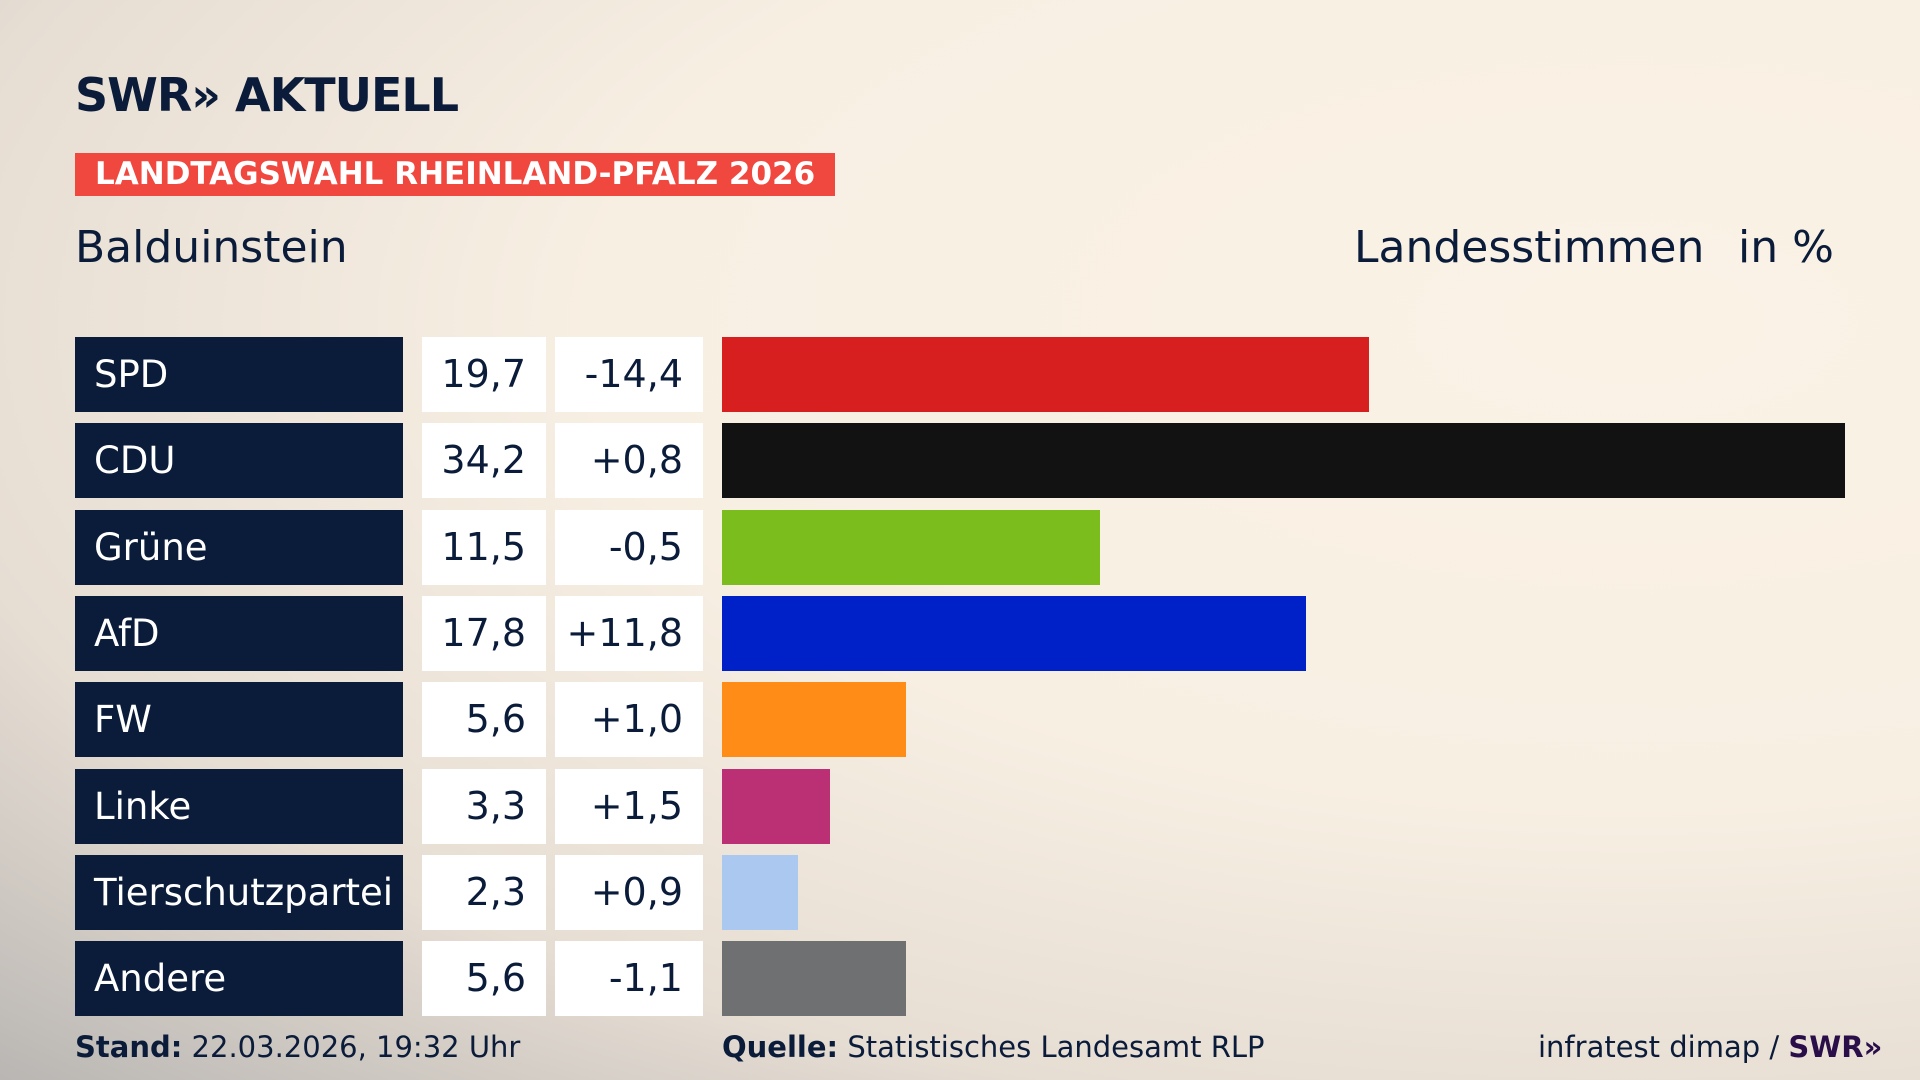 Image resolution: width=1920 pixels, height=1080 pixels. What do you see at coordinates (239, 374) in the screenshot?
I see `party-label: SPD` at bounding box center [239, 374].